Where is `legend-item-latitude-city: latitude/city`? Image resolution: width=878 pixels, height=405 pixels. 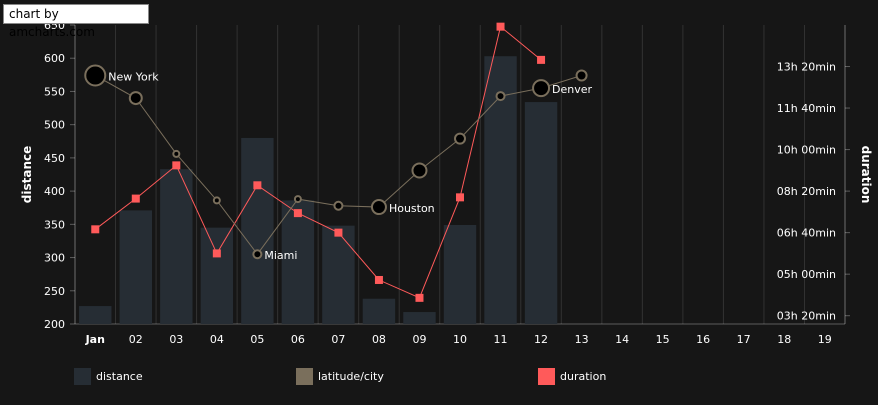
legend-item-latitude-city: latitude/city is located at coordinates (340, 376).